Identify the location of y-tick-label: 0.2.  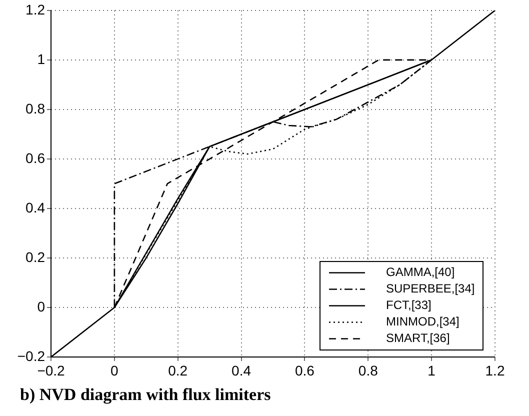
(36, 256).